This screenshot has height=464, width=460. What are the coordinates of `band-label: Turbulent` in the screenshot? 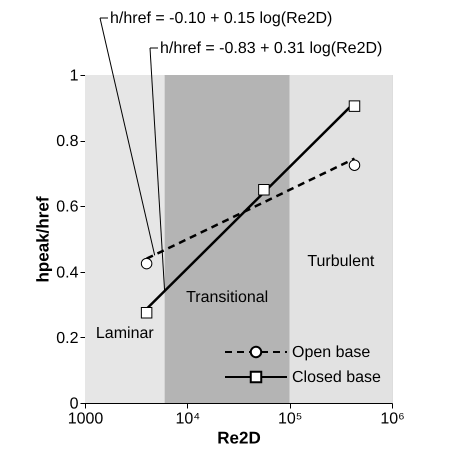 It's located at (341, 261).